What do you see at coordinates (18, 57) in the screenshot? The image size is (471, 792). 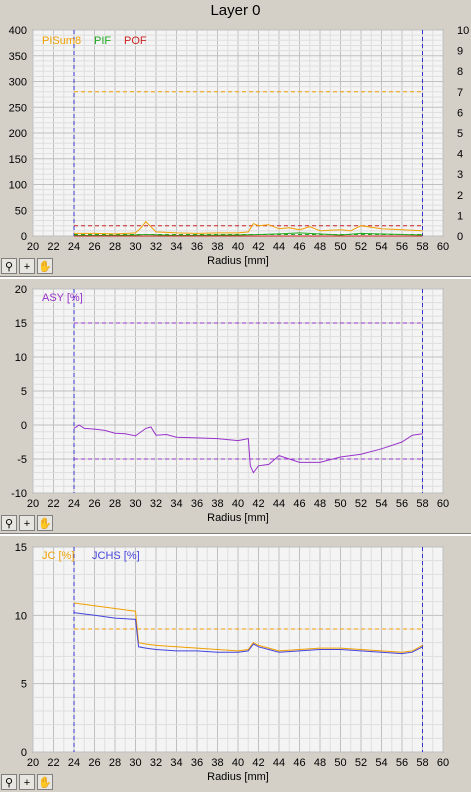 I see `y-tick-label: 350` at bounding box center [18, 57].